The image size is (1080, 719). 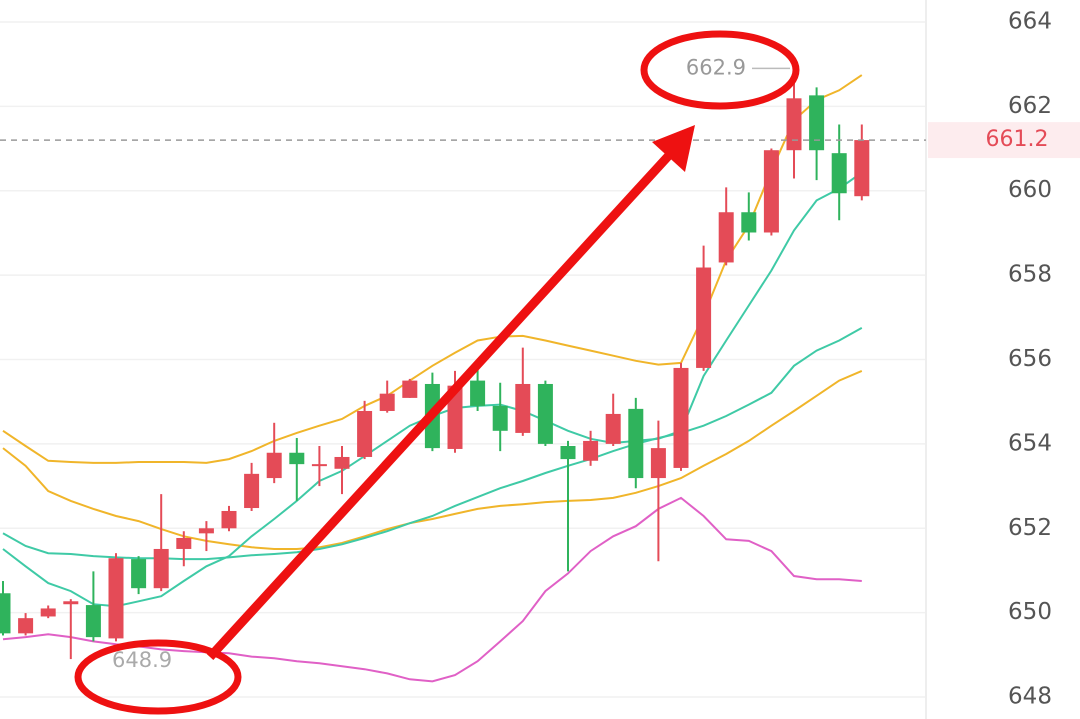 What do you see at coordinates (1030, 359) in the screenshot?
I see `y-tick-label: 656` at bounding box center [1030, 359].